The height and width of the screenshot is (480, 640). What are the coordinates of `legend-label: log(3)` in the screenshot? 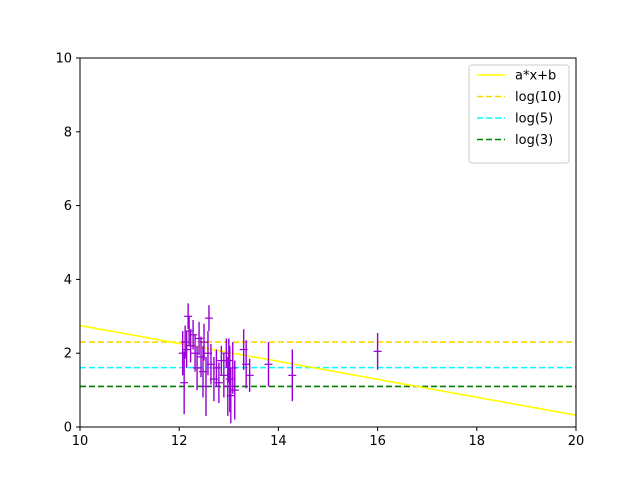 It's located at (534, 140).